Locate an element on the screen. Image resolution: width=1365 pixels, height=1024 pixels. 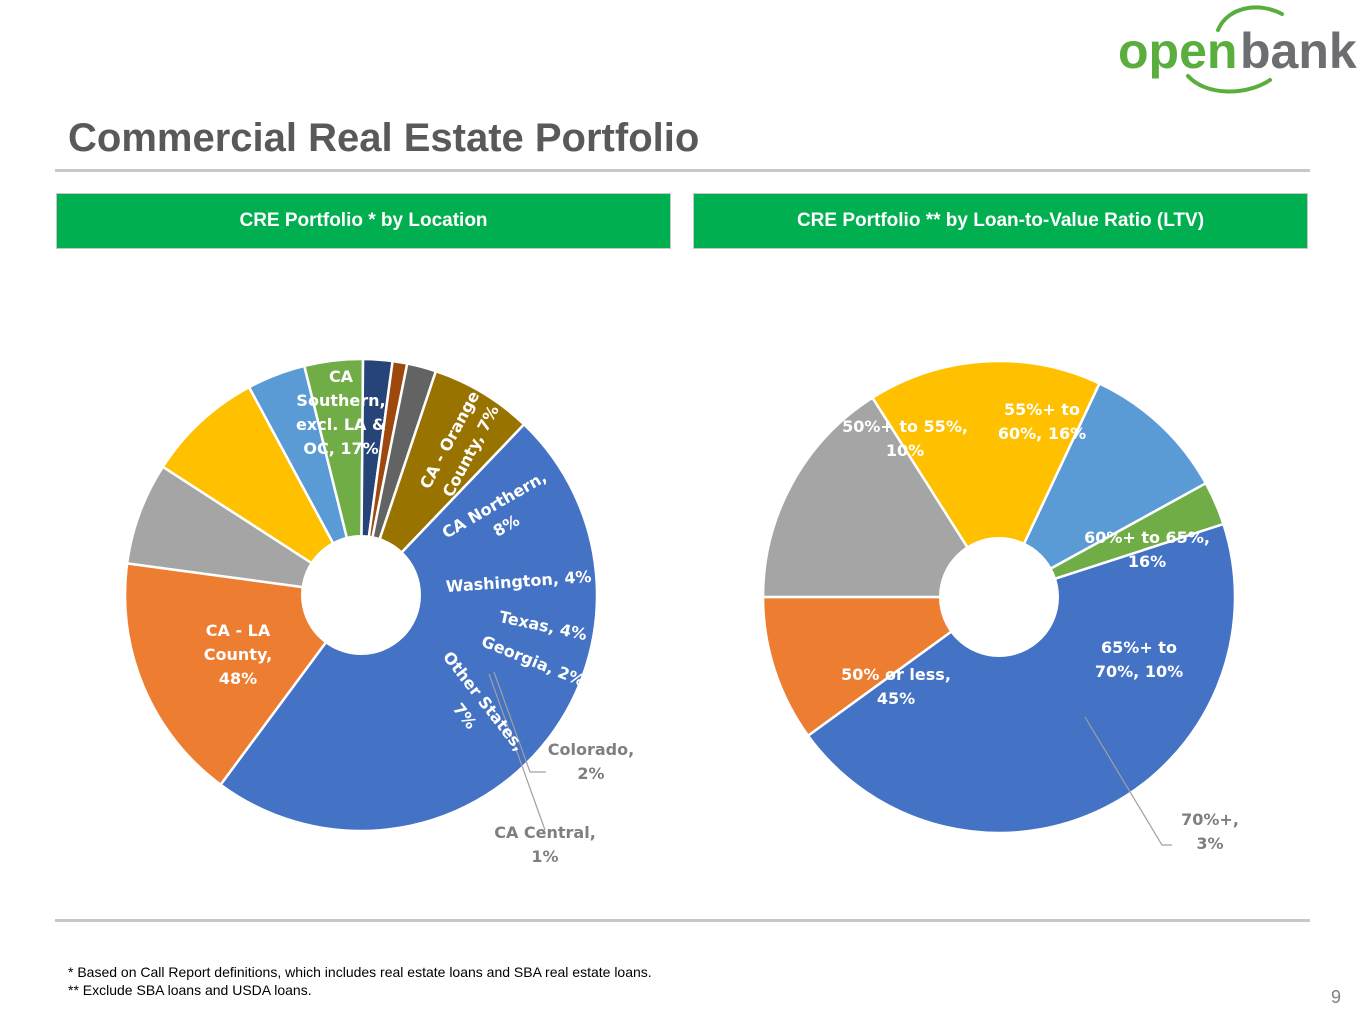
data-label-colorado: Colorado, 2% is located at coordinates (591, 761).